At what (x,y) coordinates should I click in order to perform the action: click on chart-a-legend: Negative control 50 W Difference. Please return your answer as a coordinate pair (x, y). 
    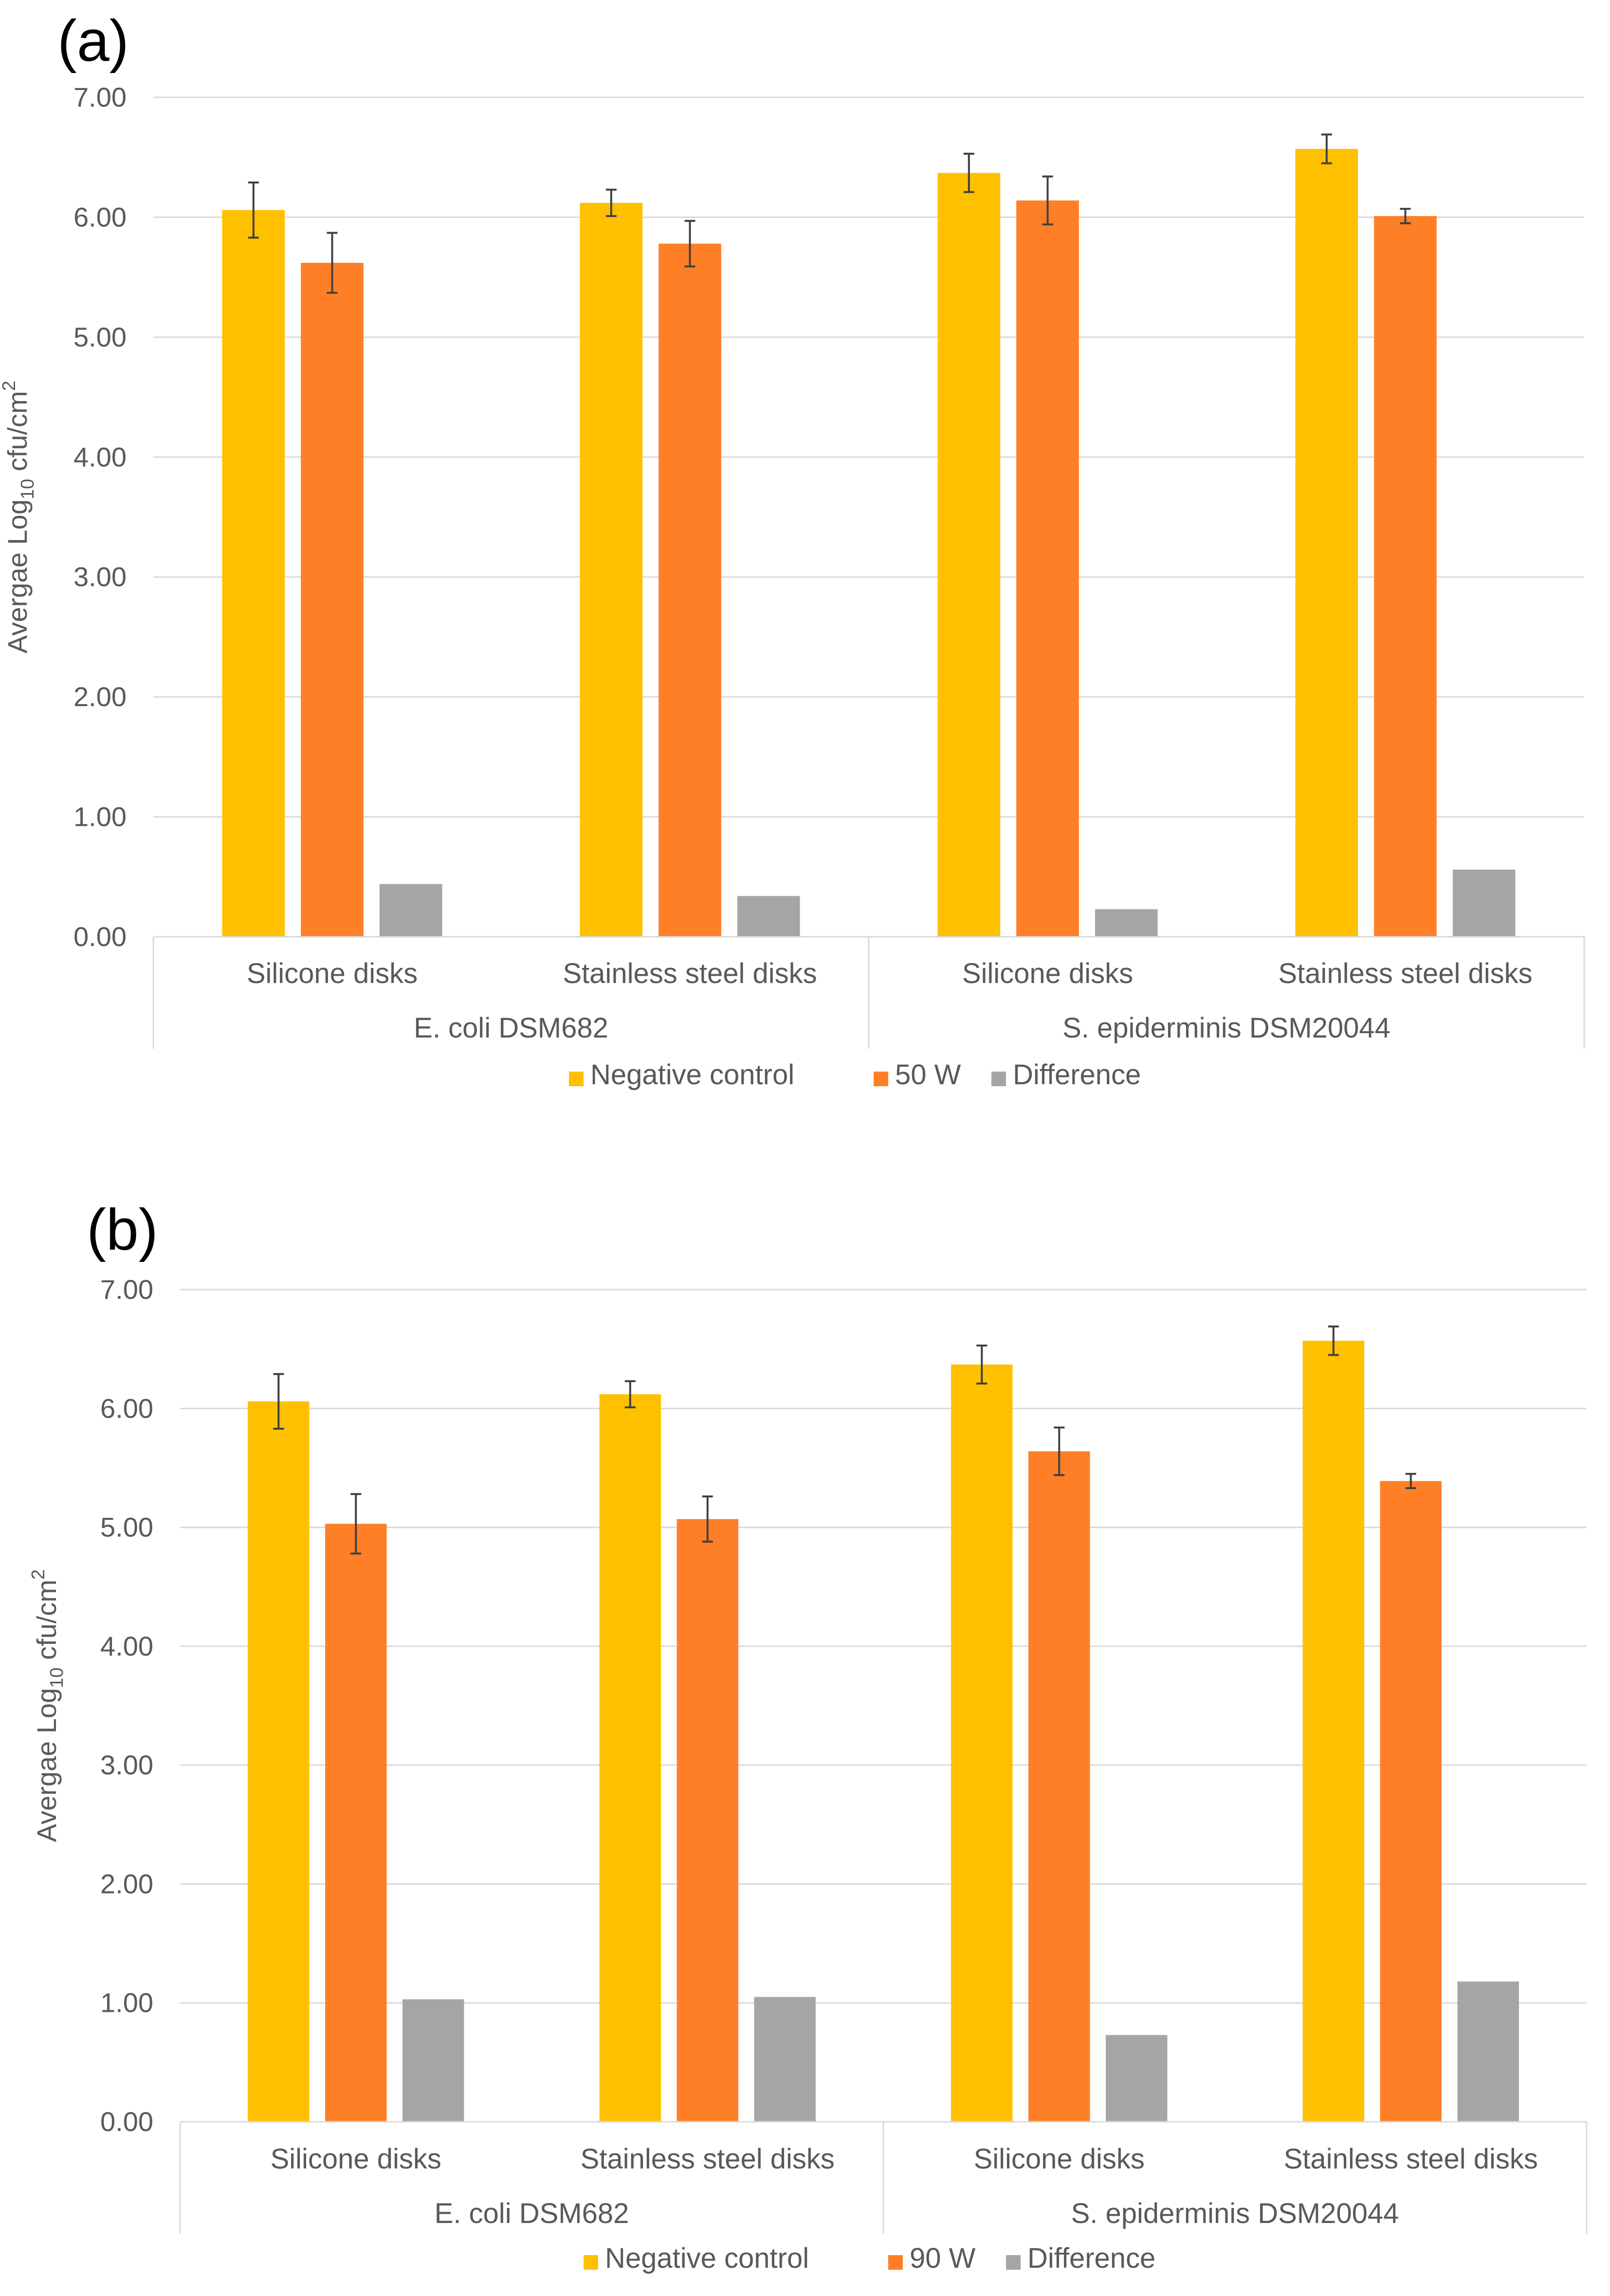
    Looking at the image, I should click on (855, 1075).